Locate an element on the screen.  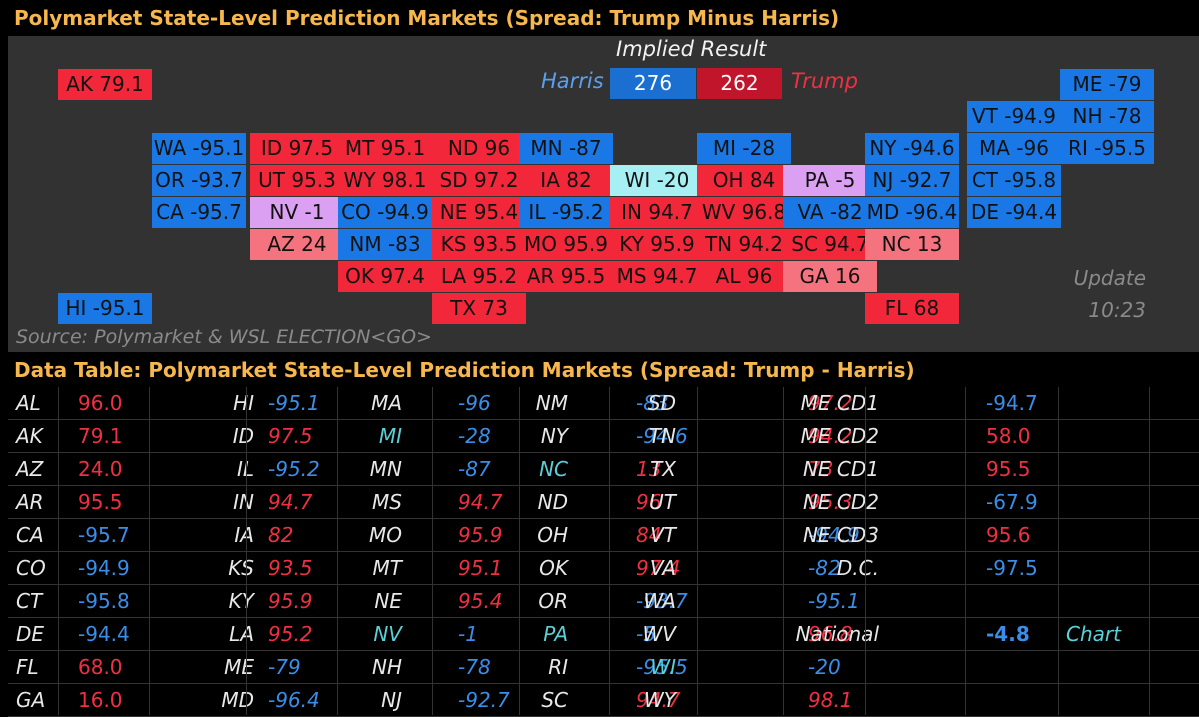
table-state-label: ID is located at coordinates (243, 436).